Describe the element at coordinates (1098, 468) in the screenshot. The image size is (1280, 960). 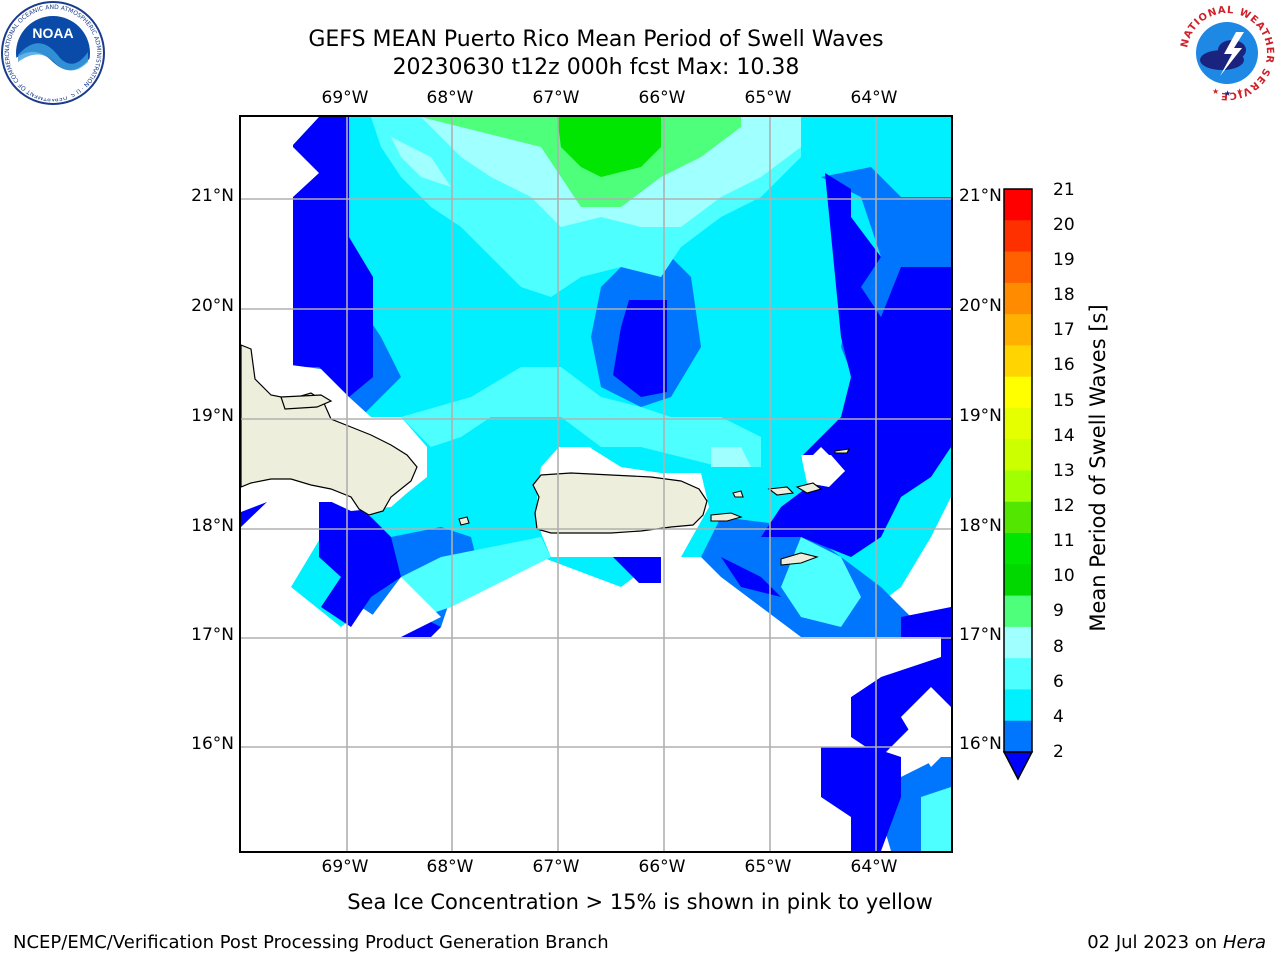
I see `colorbar-label: Mean Period of Swell Waves [s]` at that location.